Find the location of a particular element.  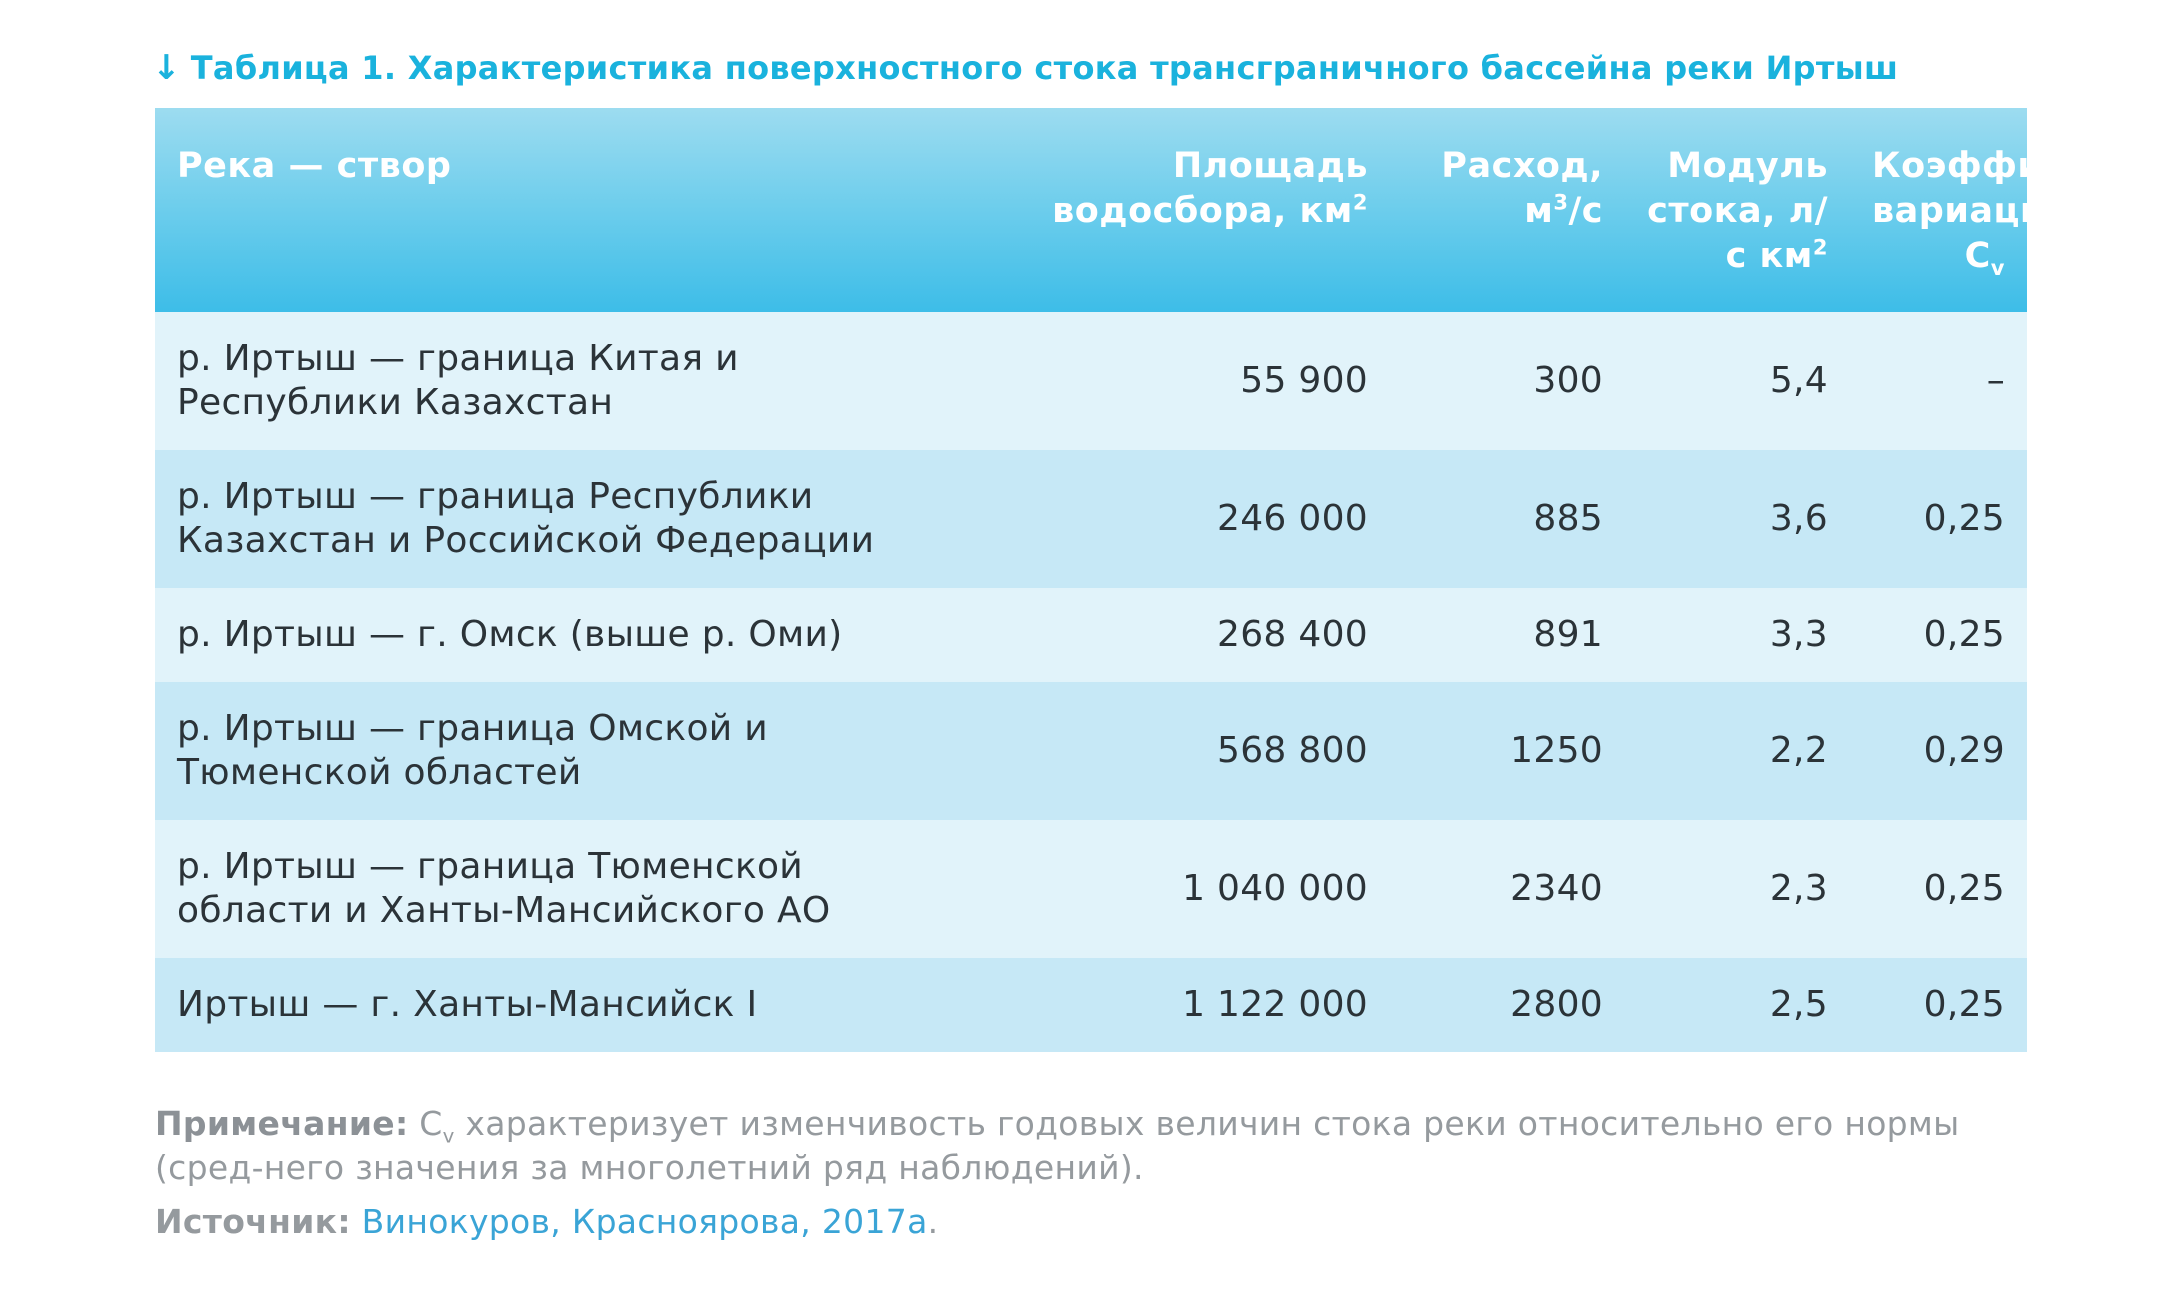

cell-cv: 0,29 is located at coordinates (1964, 750).